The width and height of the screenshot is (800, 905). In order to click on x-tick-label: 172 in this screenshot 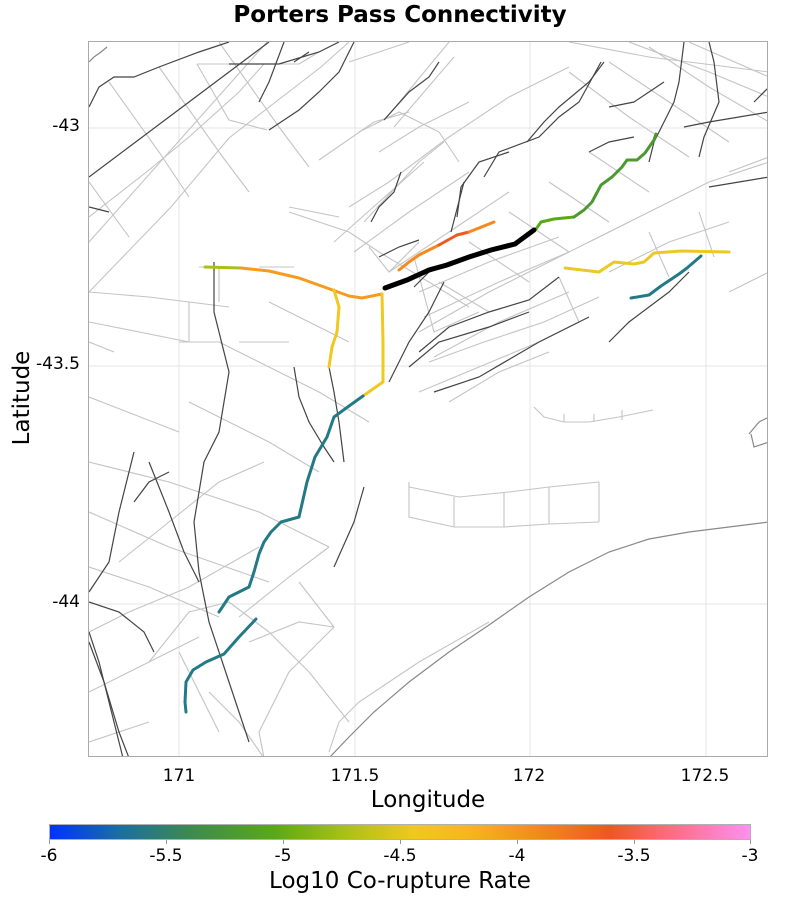, I will do `click(529, 776)`.